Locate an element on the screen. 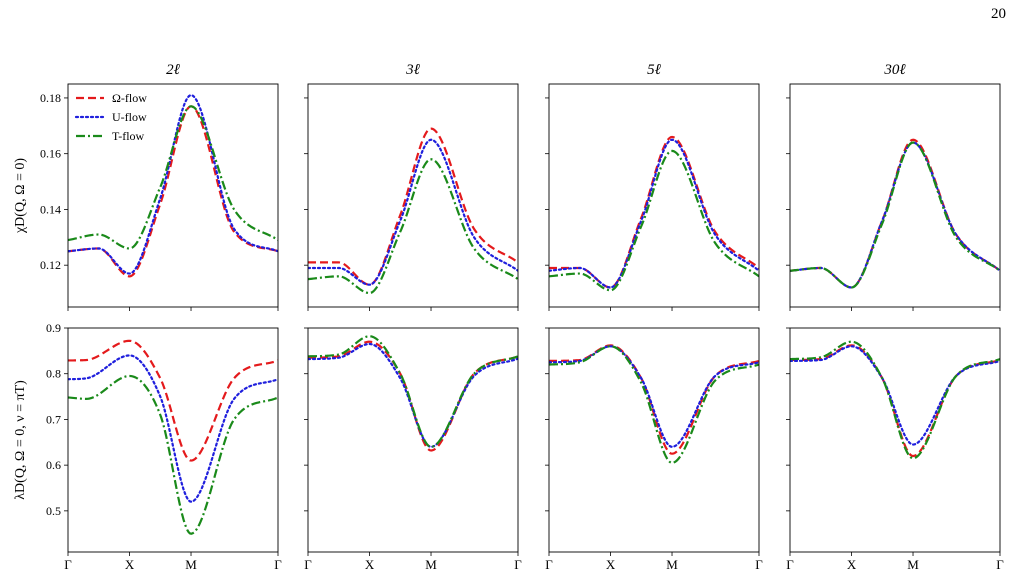  y-tick-label: 0.8 is located at coordinates (53, 374).